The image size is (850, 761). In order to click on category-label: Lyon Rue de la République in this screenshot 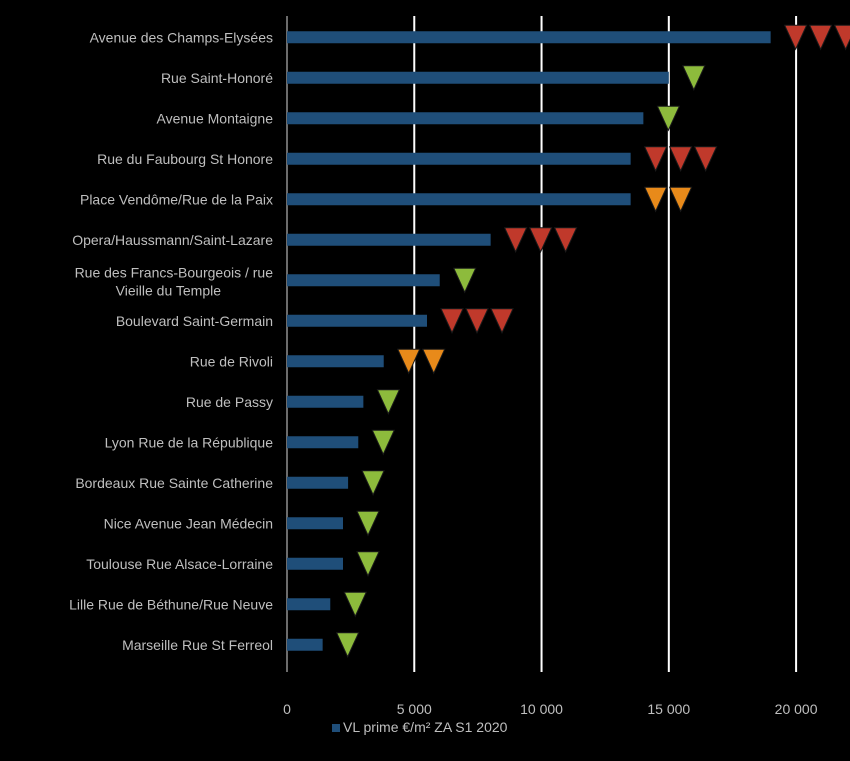, I will do `click(189, 442)`.